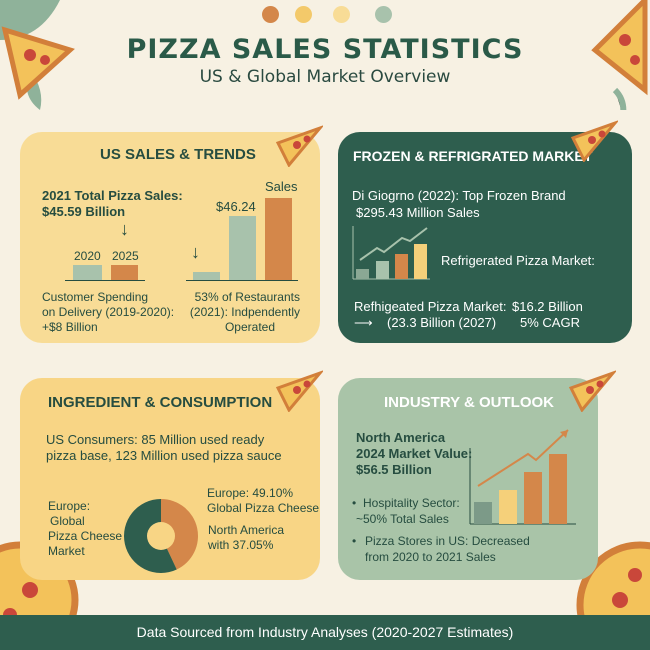  Describe the element at coordinates (246, 530) in the screenshot. I see `na-text: North America` at that location.